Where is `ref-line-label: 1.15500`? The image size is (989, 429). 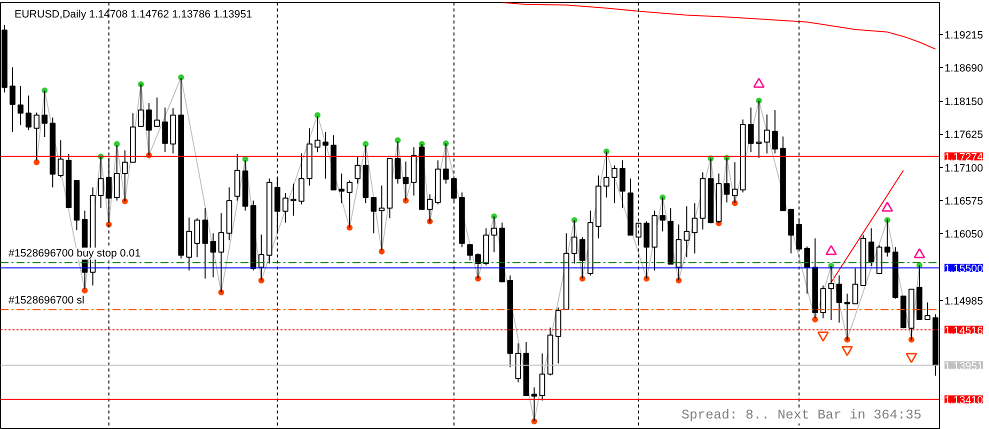 ref-line-label: 1.15500 is located at coordinates (964, 268).